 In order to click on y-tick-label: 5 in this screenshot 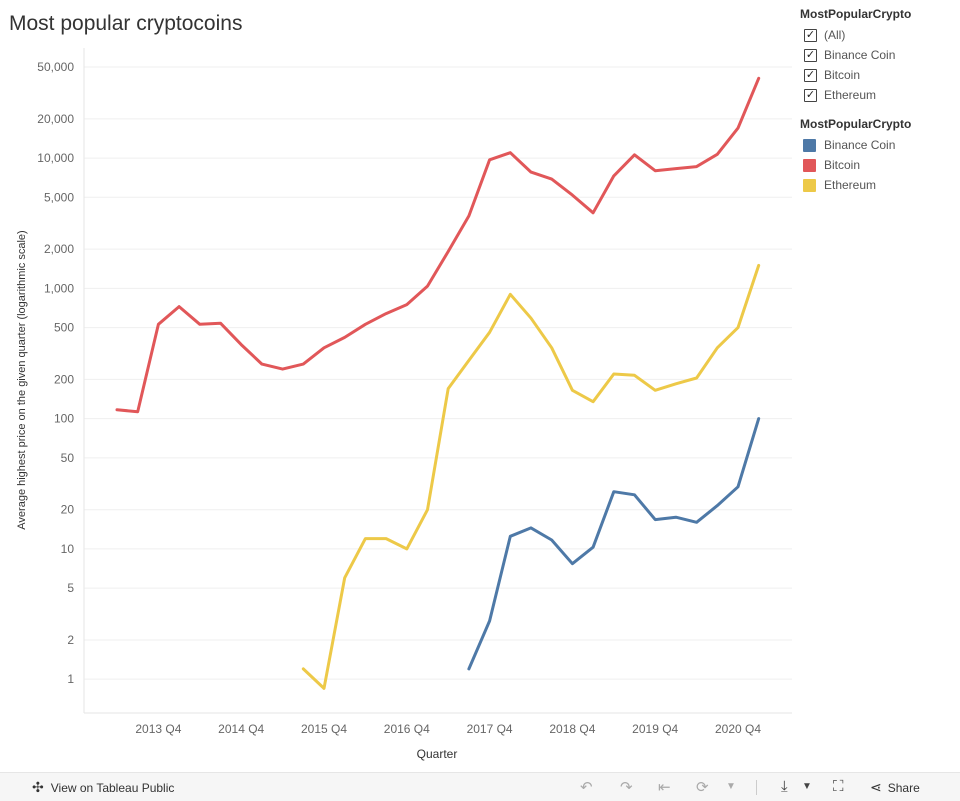, I will do `click(70, 588)`.